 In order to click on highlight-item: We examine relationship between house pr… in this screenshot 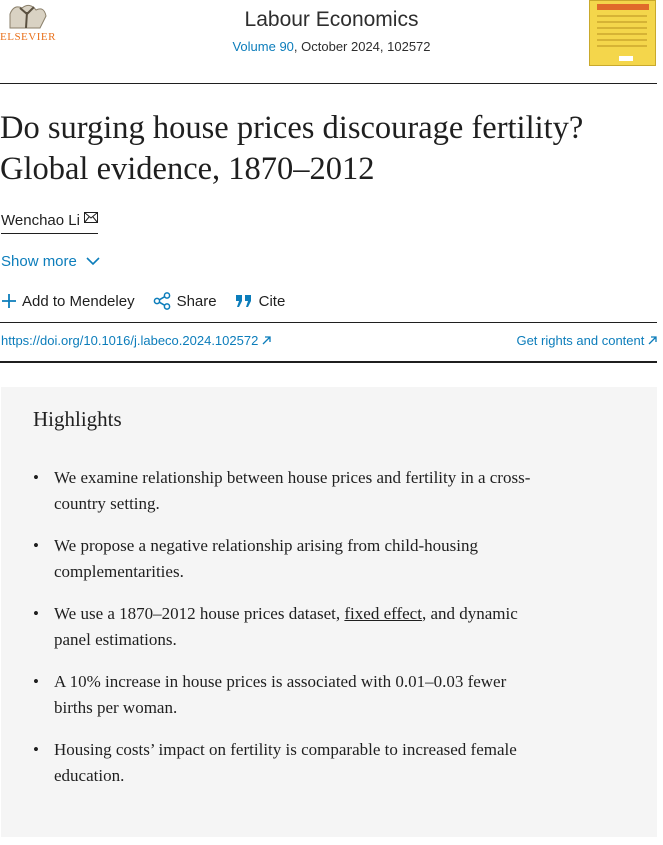, I will do `click(283, 491)`.